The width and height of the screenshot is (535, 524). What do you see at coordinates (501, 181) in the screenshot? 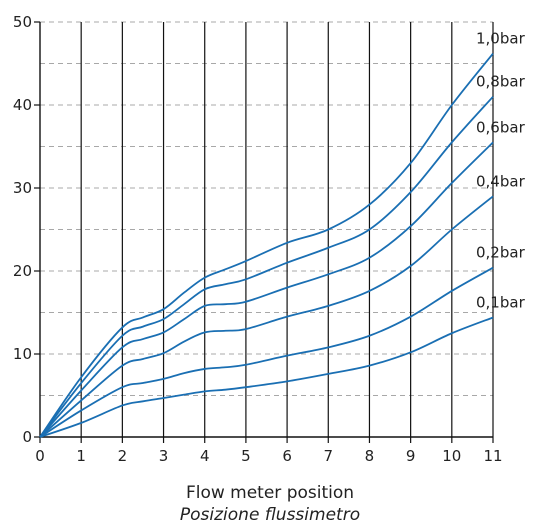
I see `series-label: 0,4bar` at bounding box center [501, 181].